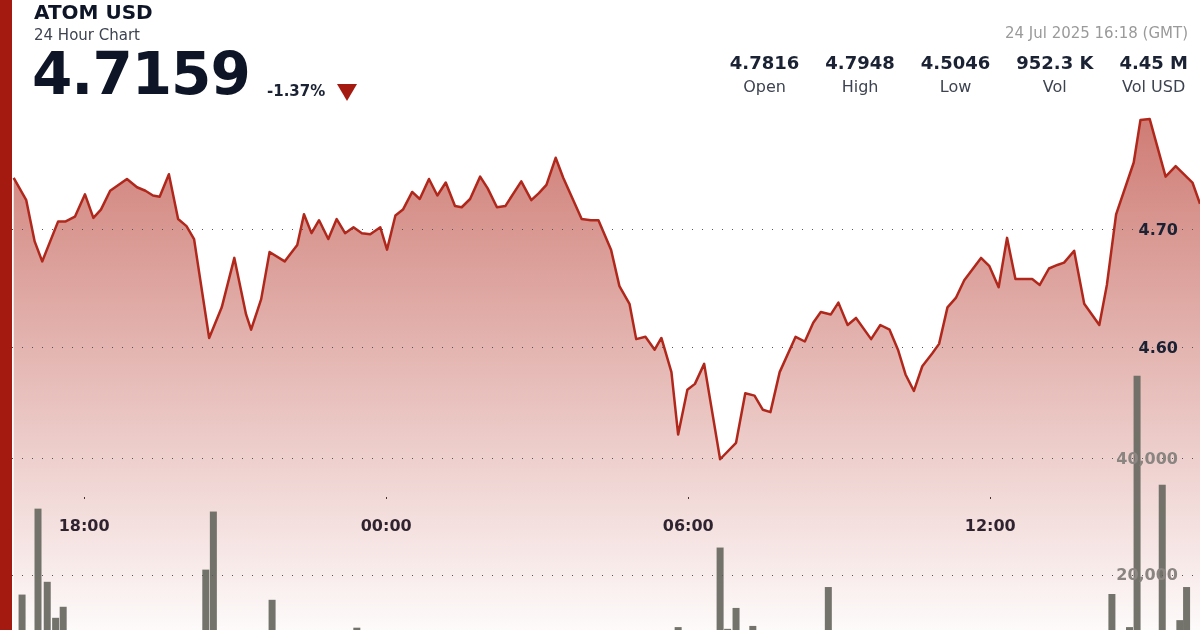 The width and height of the screenshot is (1200, 630). I want to click on annotation: 4.7816, so click(764, 62).